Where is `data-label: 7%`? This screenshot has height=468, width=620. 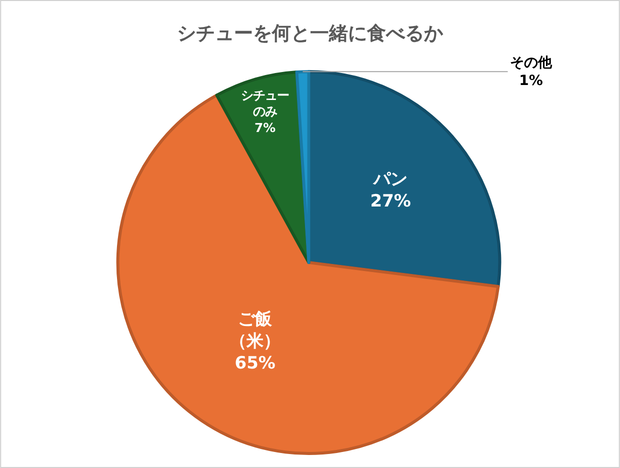
data-label: 7% is located at coordinates (265, 127).